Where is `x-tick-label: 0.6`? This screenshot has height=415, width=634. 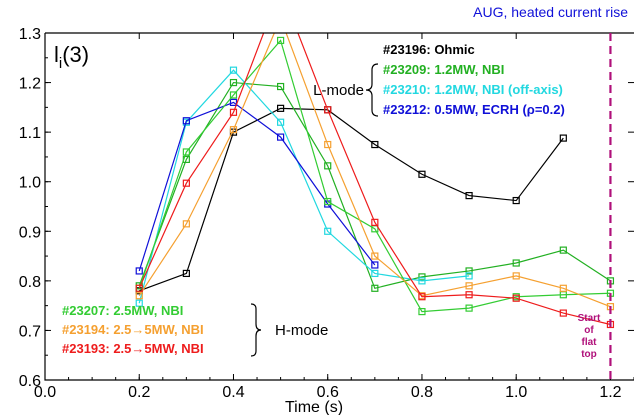 x-tick-label: 0.6 is located at coordinates (328, 392).